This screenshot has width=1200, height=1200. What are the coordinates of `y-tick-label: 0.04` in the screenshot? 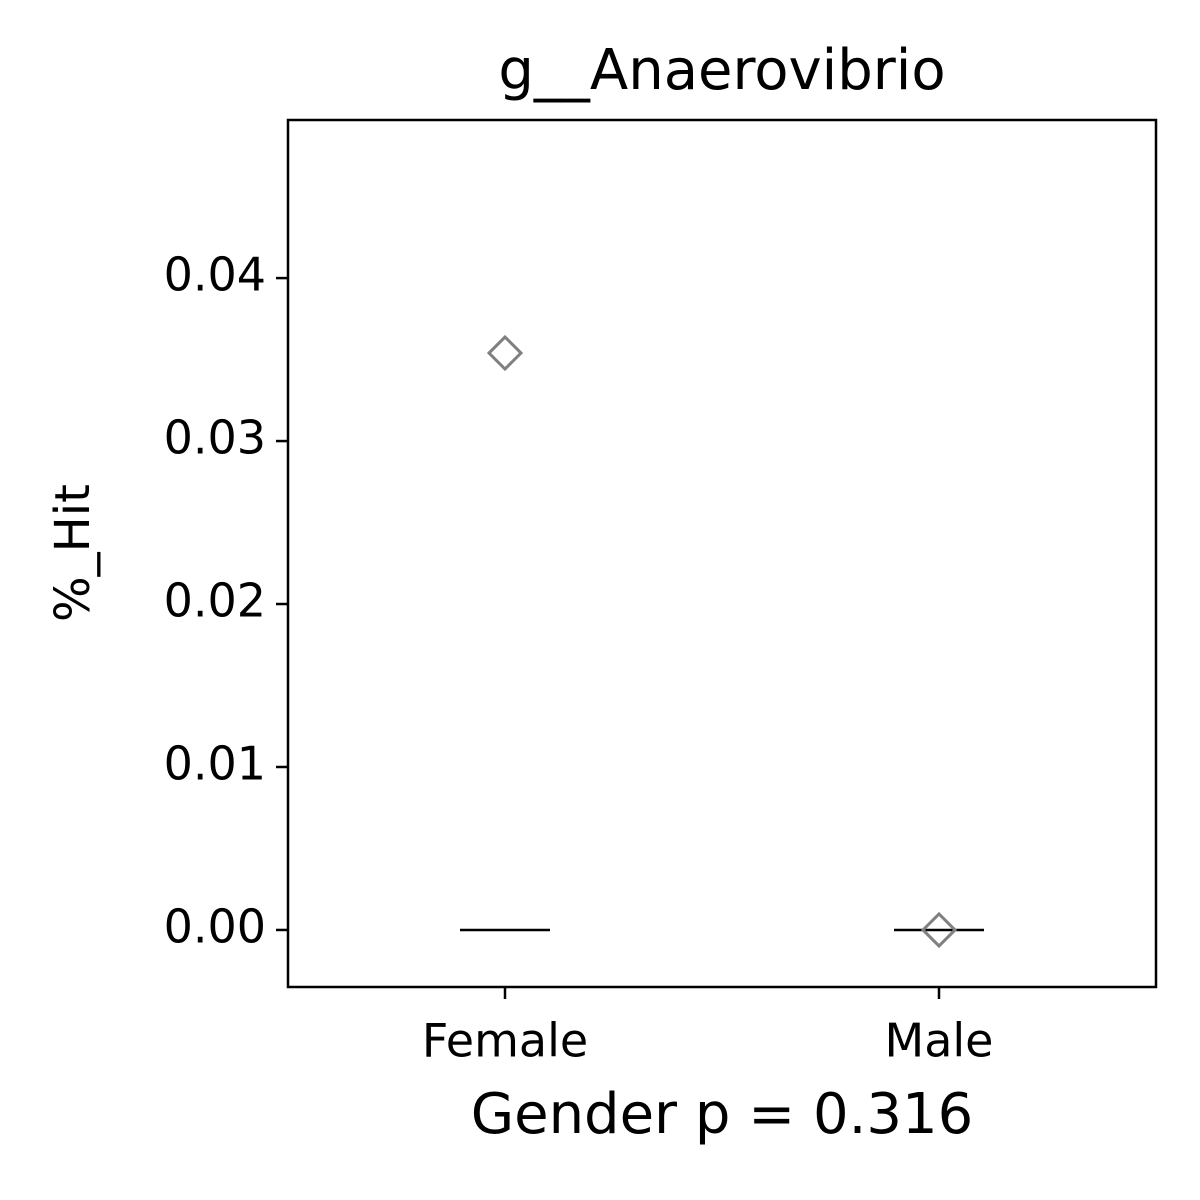 It's located at (215, 275).